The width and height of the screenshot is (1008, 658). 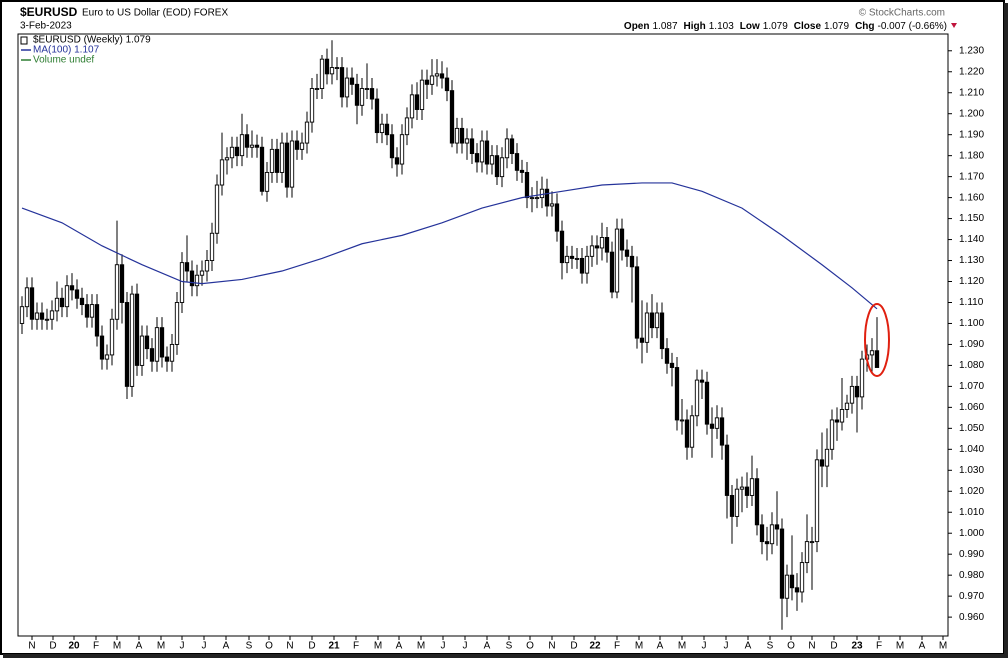 I want to click on y-tick-label: 1.120, so click(x=971, y=281).